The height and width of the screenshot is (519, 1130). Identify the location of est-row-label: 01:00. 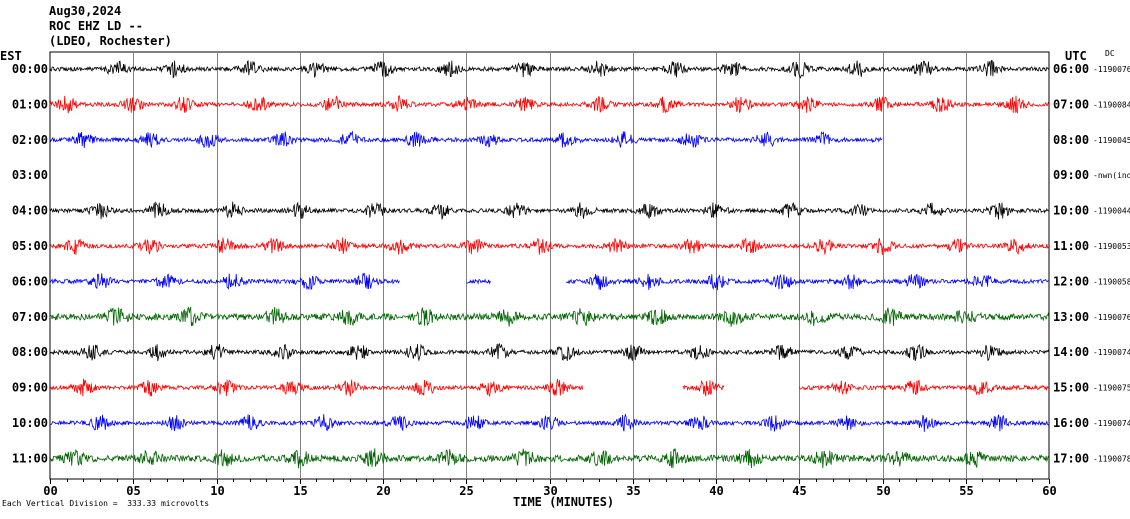
(30, 104).